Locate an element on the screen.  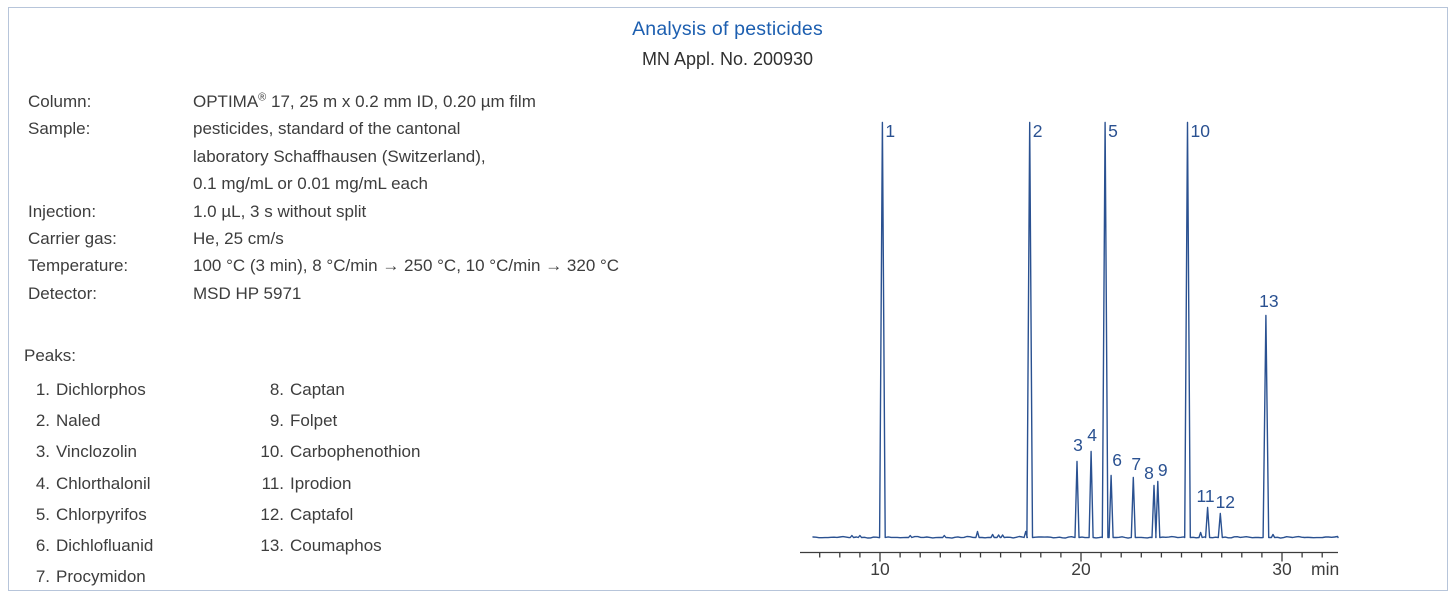
peak-list-item: 13. Coumaphos is located at coordinates (333, 545).